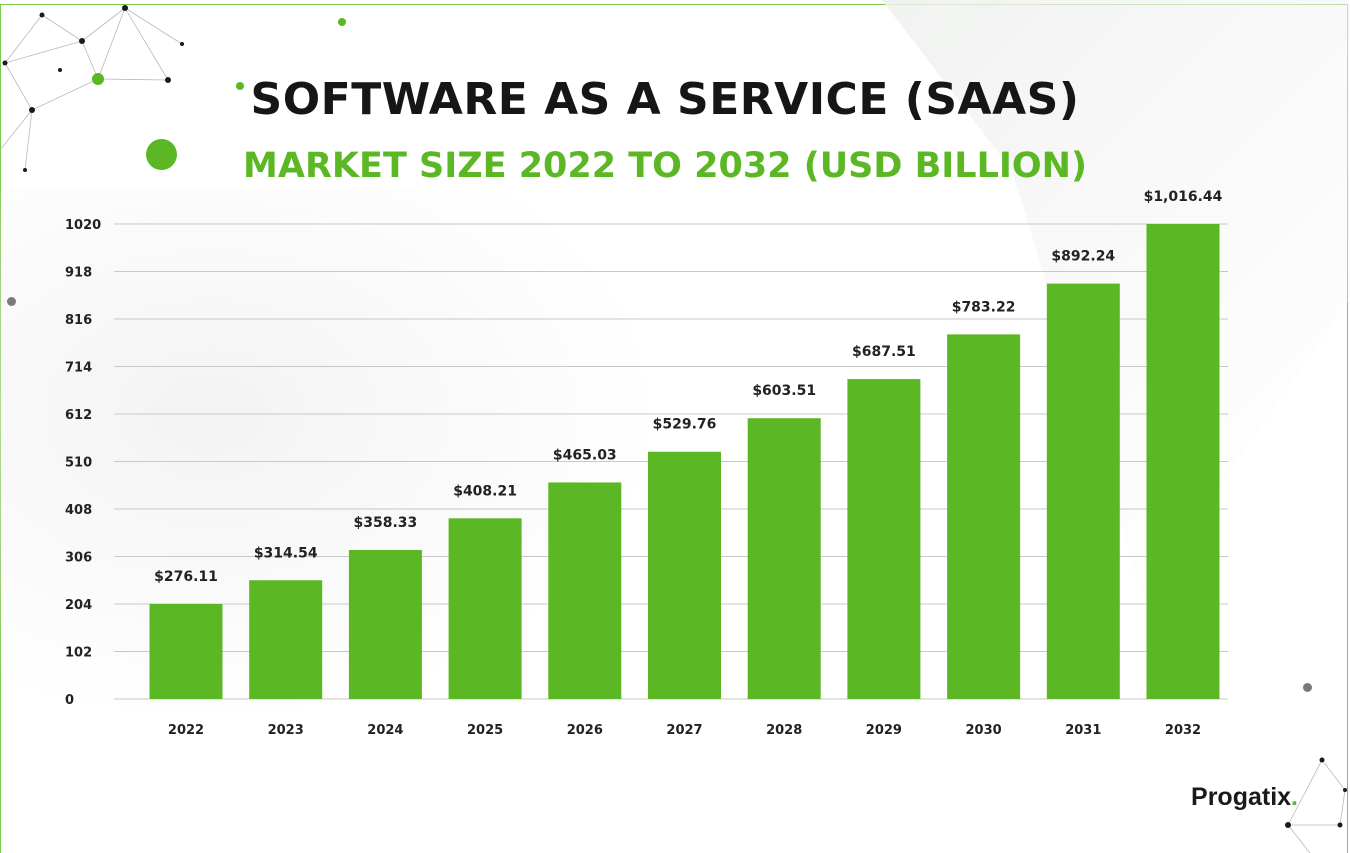 The height and width of the screenshot is (853, 1350). What do you see at coordinates (78, 463) in the screenshot?
I see `y-tick-label: 510` at bounding box center [78, 463].